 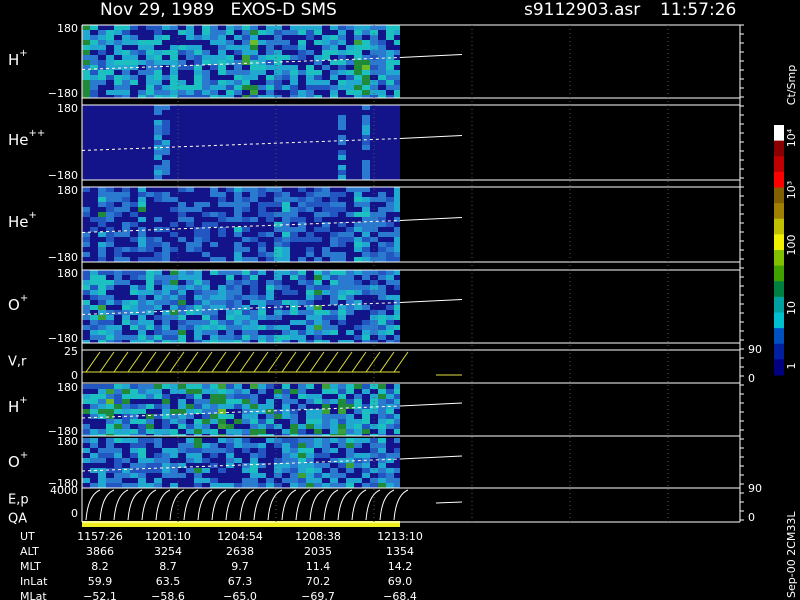 I want to click on y-tick-label: 25, so click(x=71, y=351).